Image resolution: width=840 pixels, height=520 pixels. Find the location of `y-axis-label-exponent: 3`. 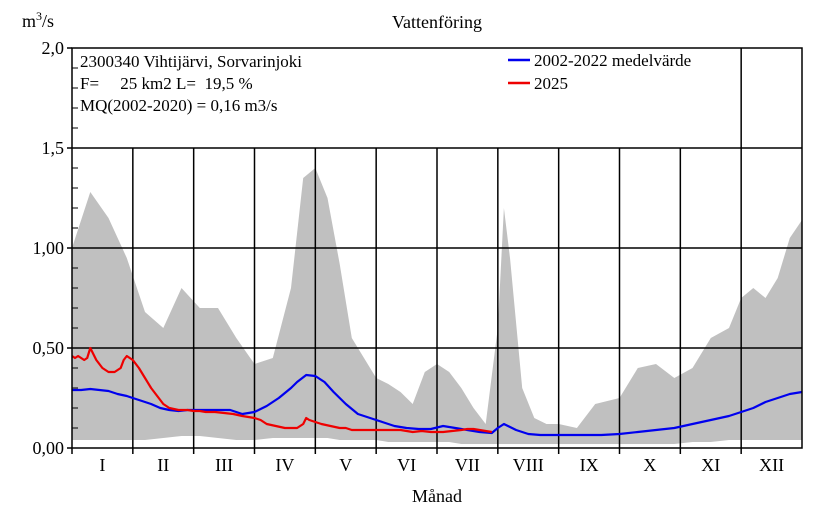

y-axis-label-exponent: 3 is located at coordinates (39, 16).